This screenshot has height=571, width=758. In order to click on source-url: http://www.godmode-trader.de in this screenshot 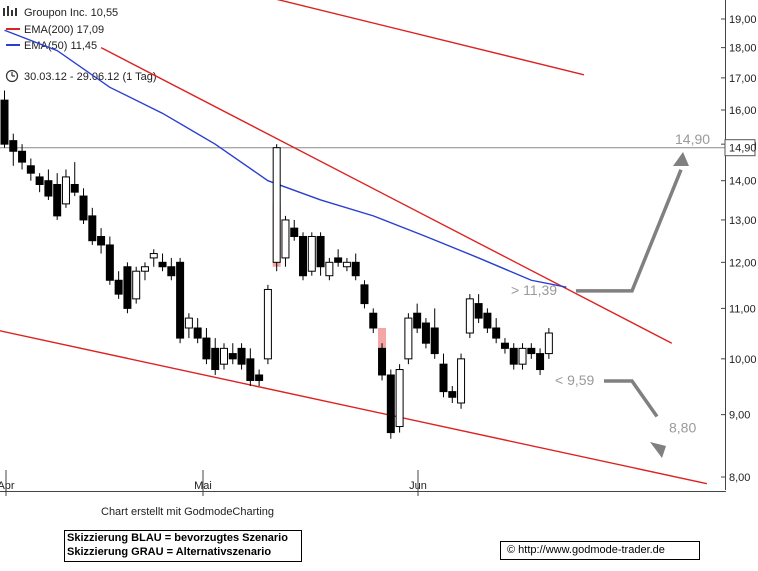, I will do `click(591, 550)`.